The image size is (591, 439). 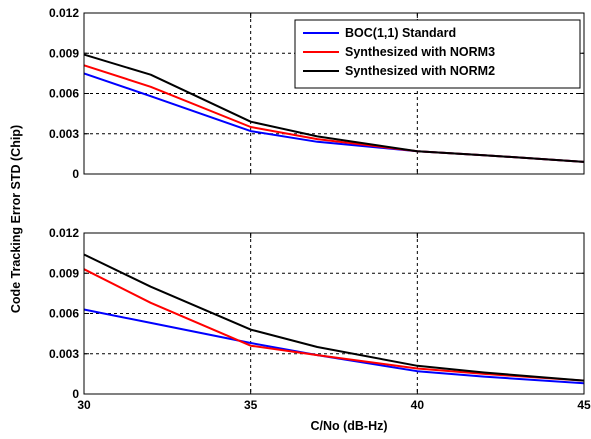 What do you see at coordinates (420, 52) in the screenshot?
I see `legend-entry: Synthesized with NORM3` at bounding box center [420, 52].